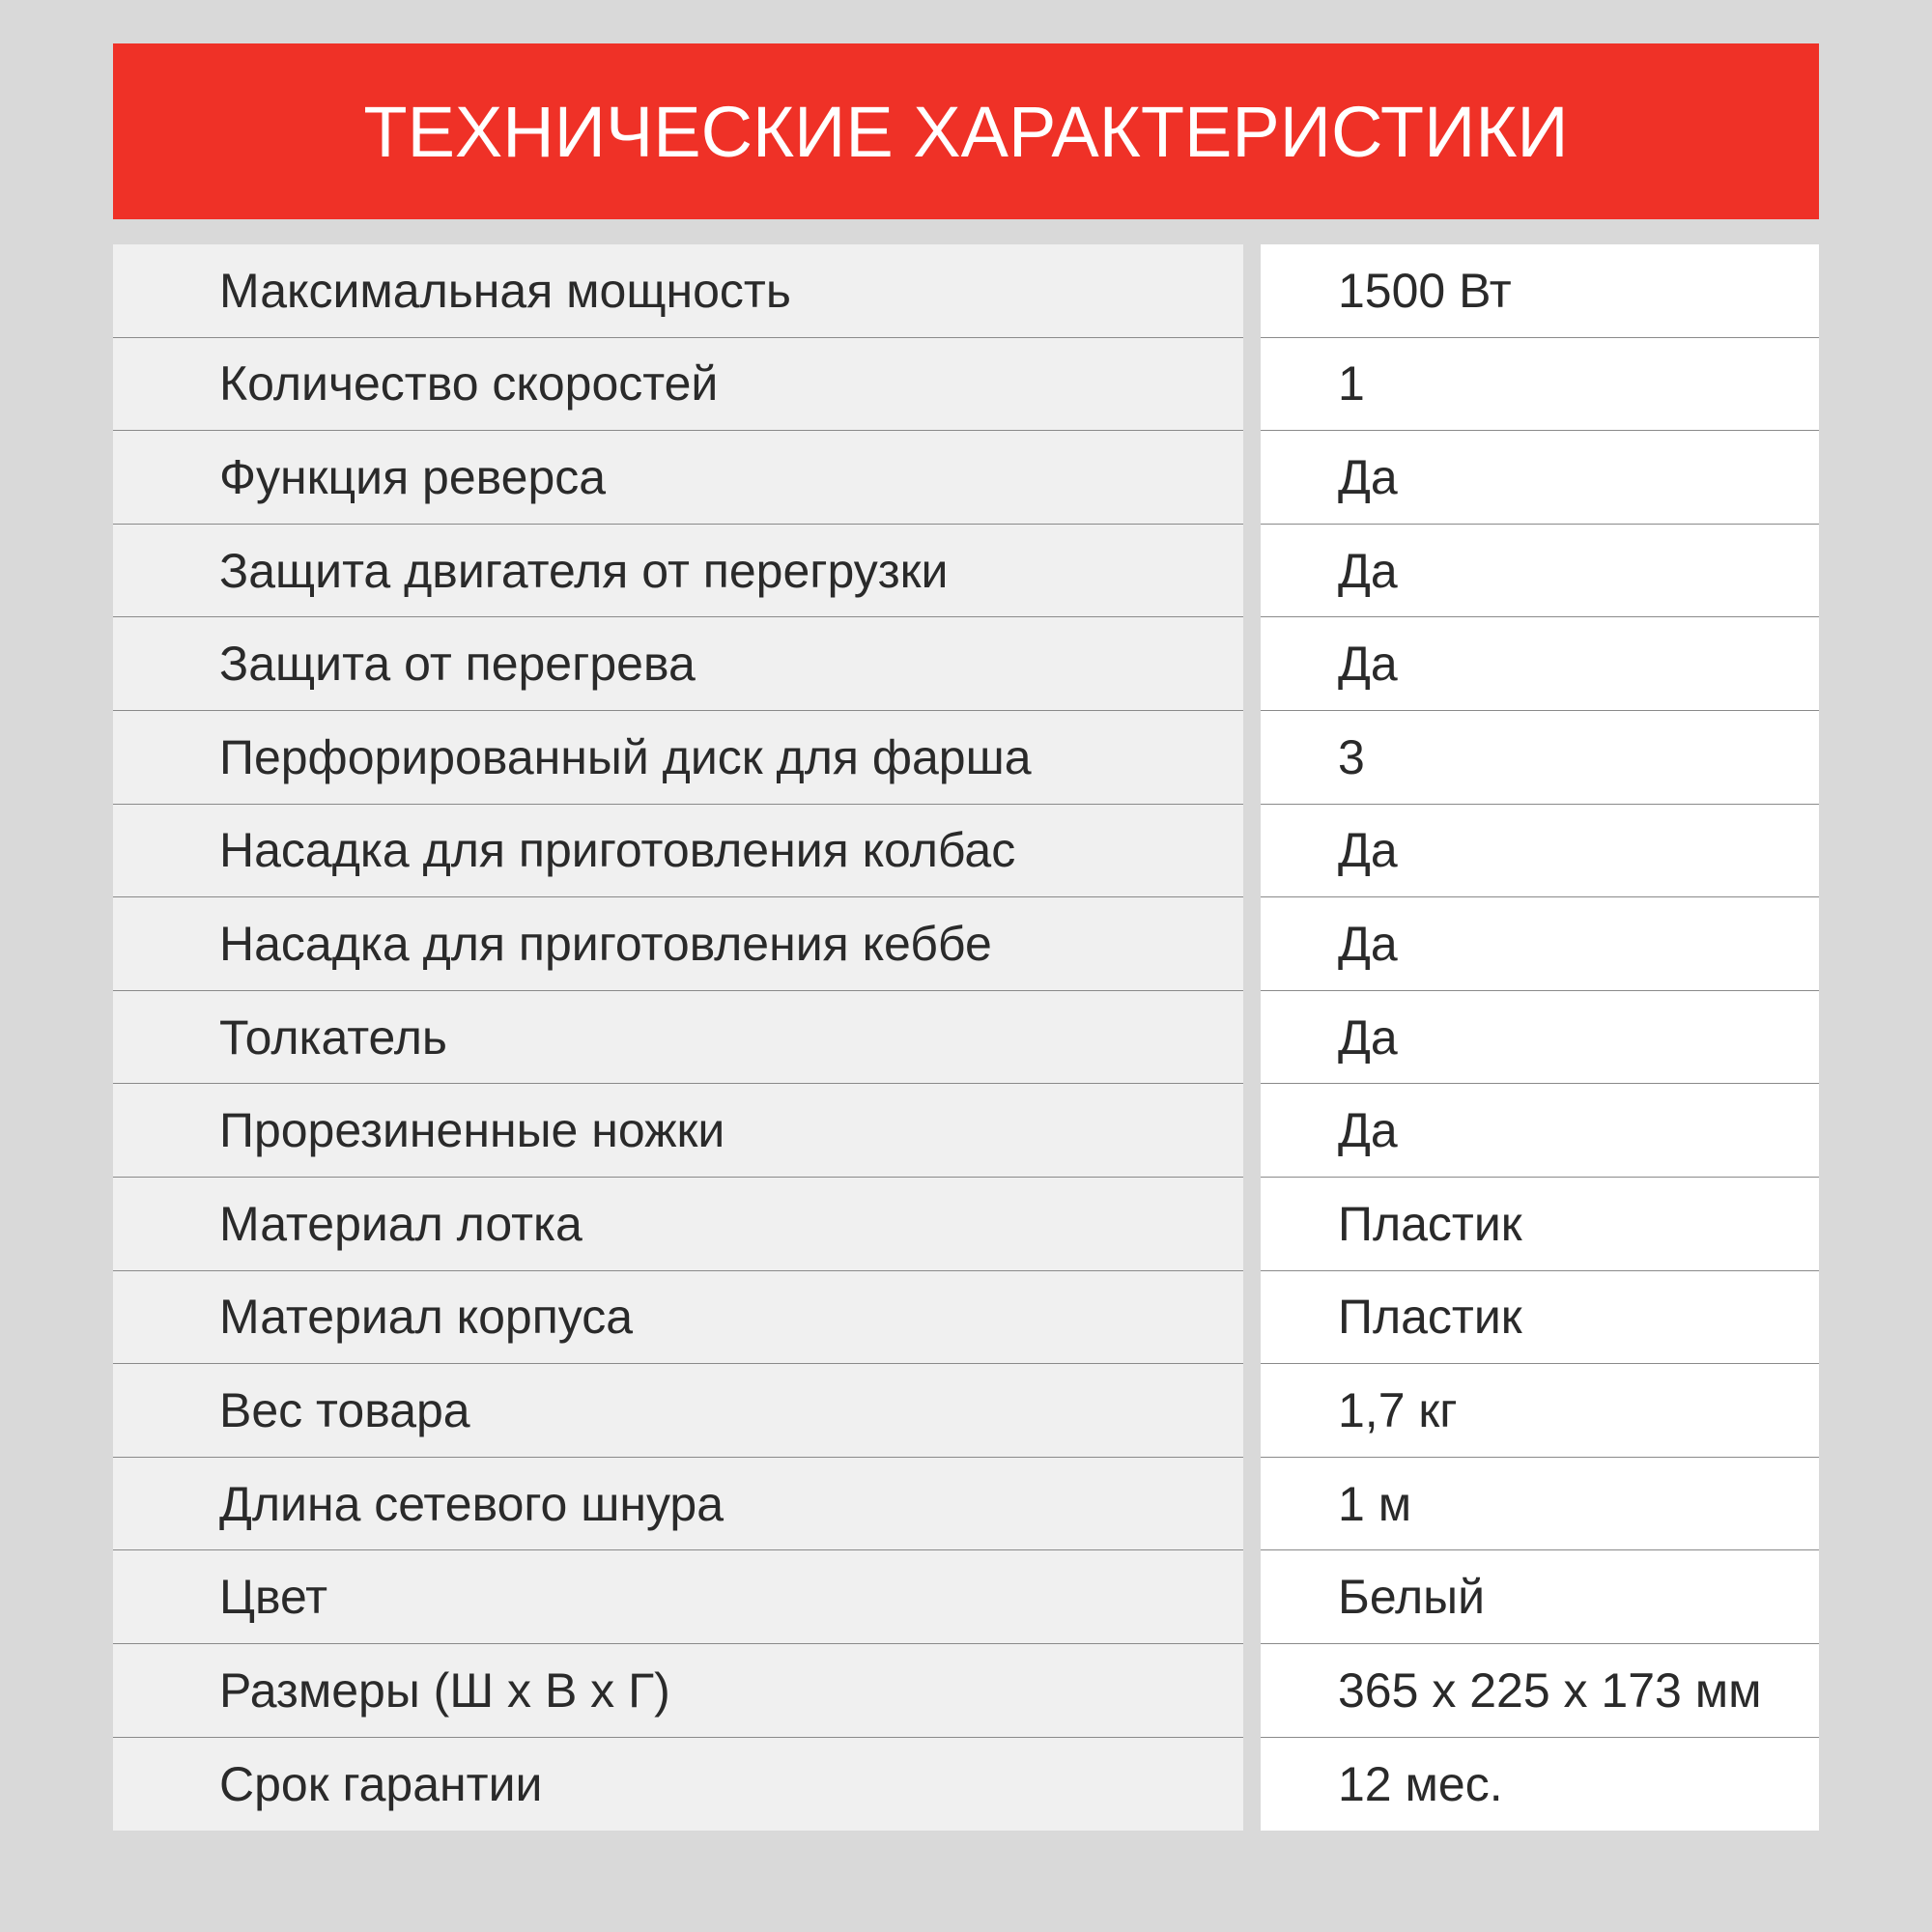 This screenshot has height=1932, width=1932. I want to click on spec-row: Защита двигателя от перегрузки Да, so click(966, 571).